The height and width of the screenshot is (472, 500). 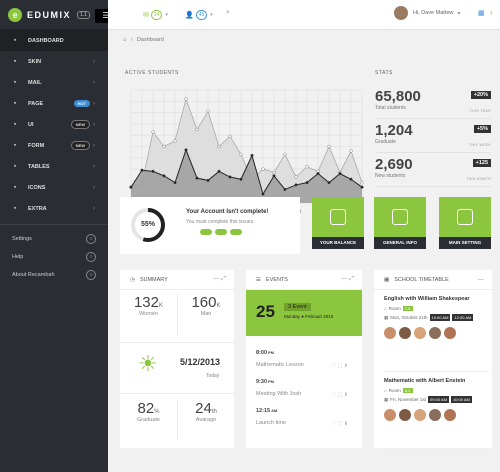 What do you see at coordinates (436, 399) in the screenshot?
I see `class-time-row: ▦ Fri, November 1st 09:00 AM 10:00 AM` at bounding box center [436, 399].